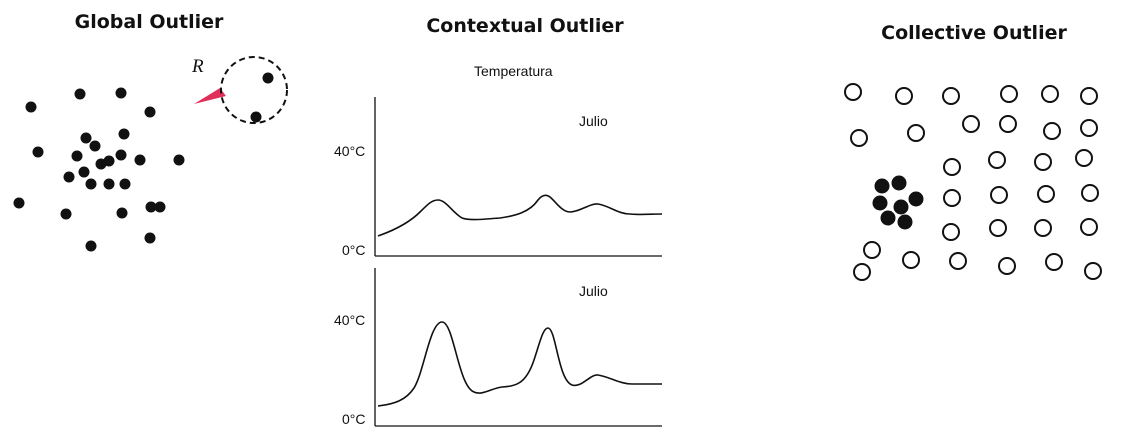 Image resolution: width=1142 pixels, height=447 pixels. I want to click on global-outlier-title: Global Outlier, so click(149, 22).